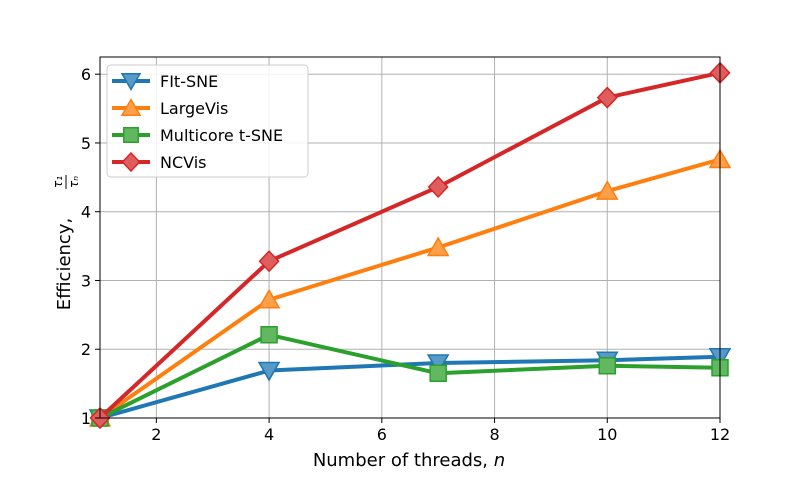 The height and width of the screenshot is (480, 800). Describe the element at coordinates (183, 162) in the screenshot. I see `legend-label: NCVis` at that location.